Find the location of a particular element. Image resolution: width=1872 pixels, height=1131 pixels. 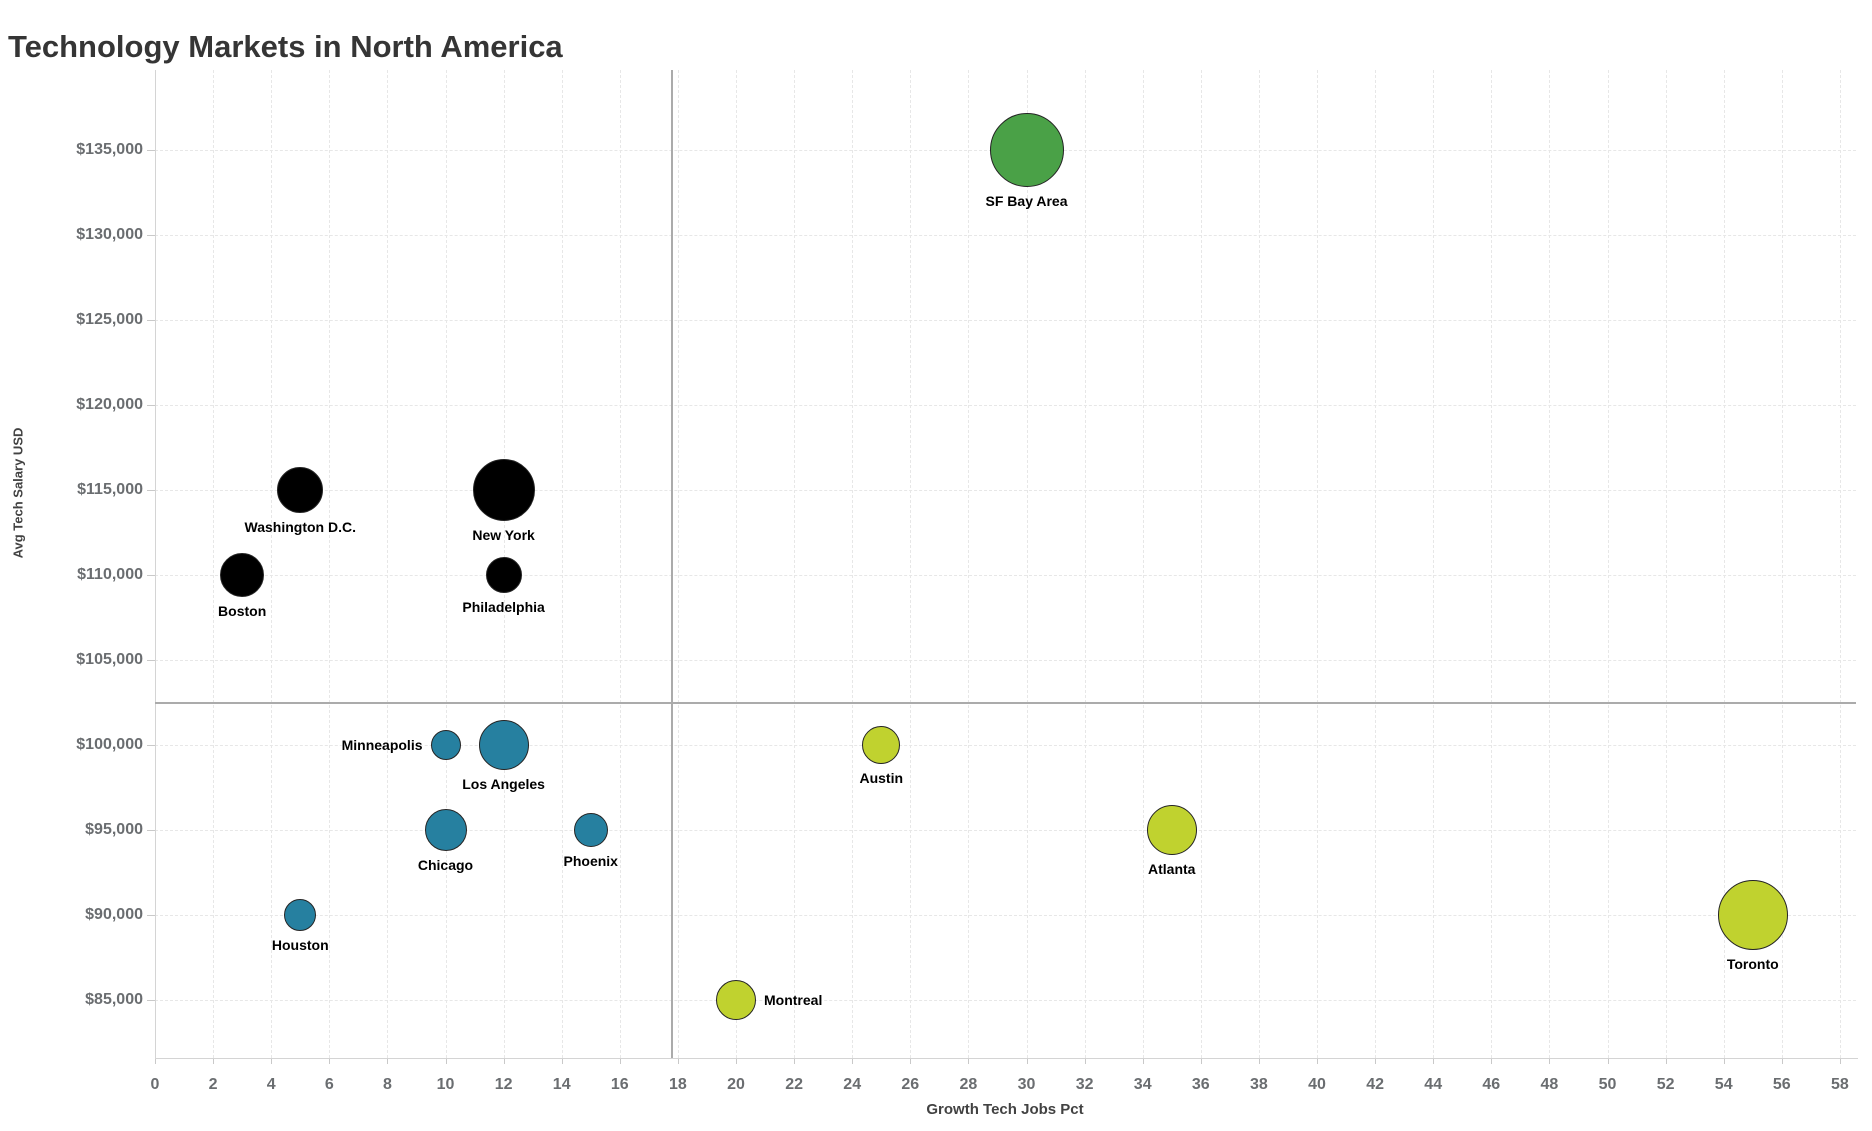

bubble-atlanta is located at coordinates (1171, 830).